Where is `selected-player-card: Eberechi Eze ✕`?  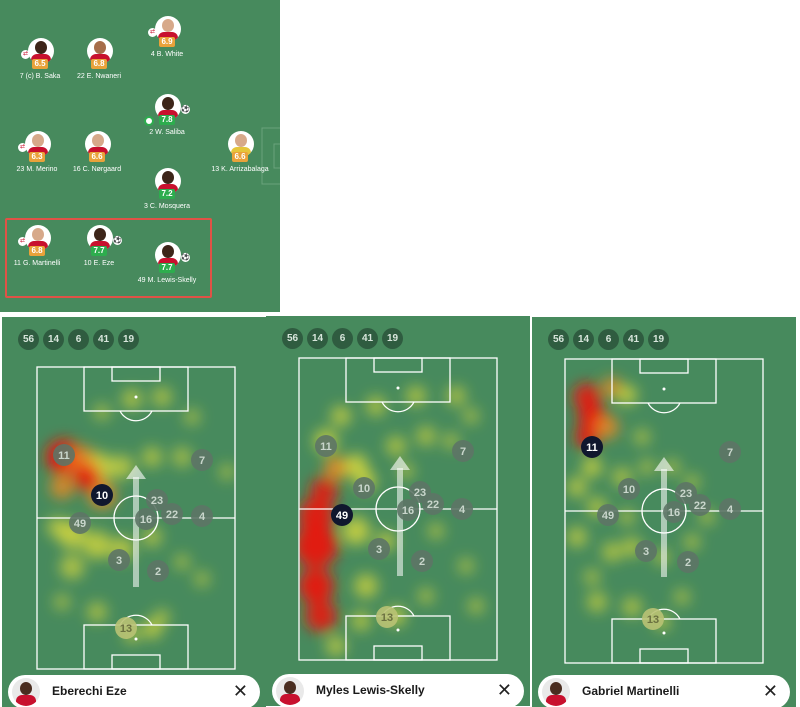
selected-player-card: Eberechi Eze ✕ is located at coordinates (134, 691).